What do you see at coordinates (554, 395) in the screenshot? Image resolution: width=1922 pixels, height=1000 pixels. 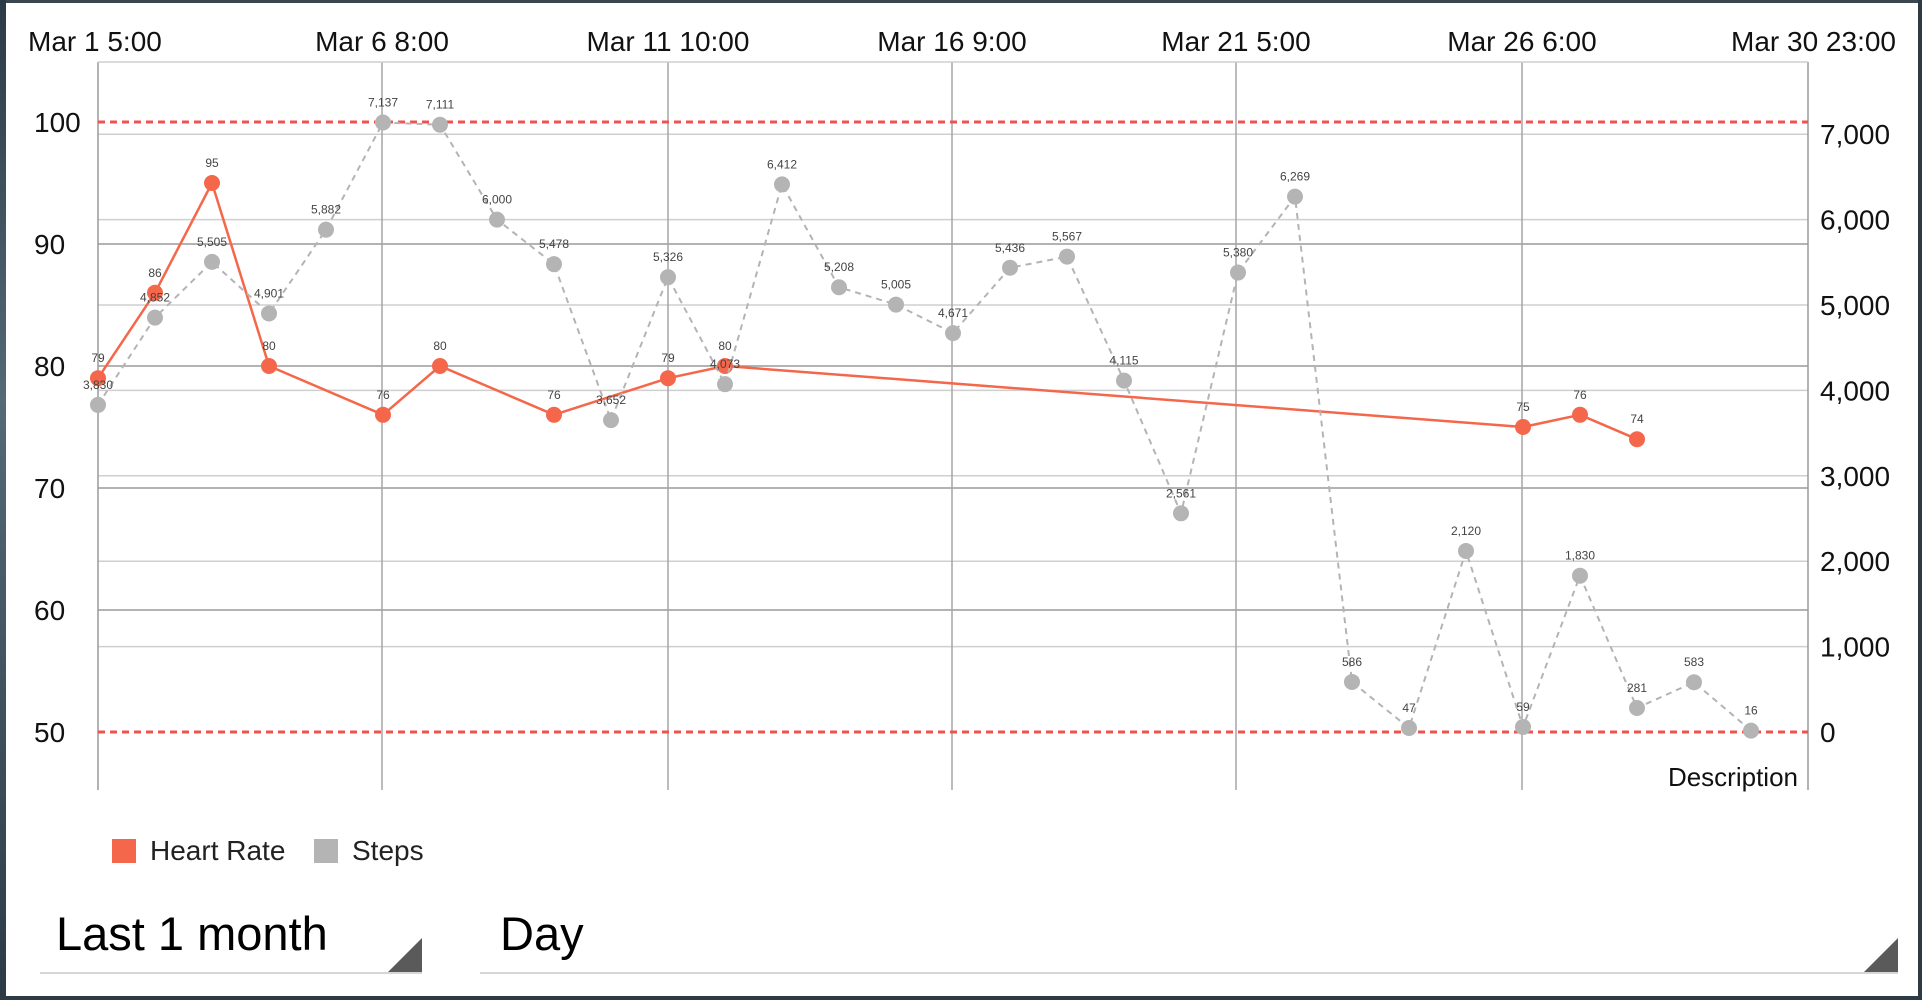 I see `heart-rate-value-label-6: 76` at bounding box center [554, 395].